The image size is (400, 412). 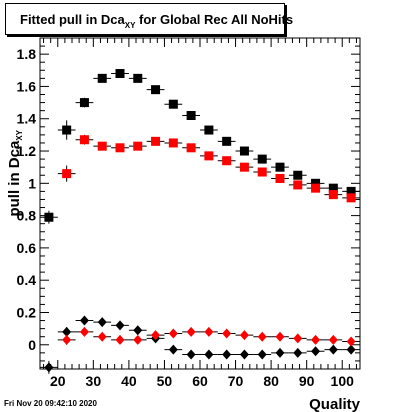 What do you see at coordinates (214, 19) in the screenshot?
I see `title-rest: for Global Rec All NoHits` at bounding box center [214, 19].